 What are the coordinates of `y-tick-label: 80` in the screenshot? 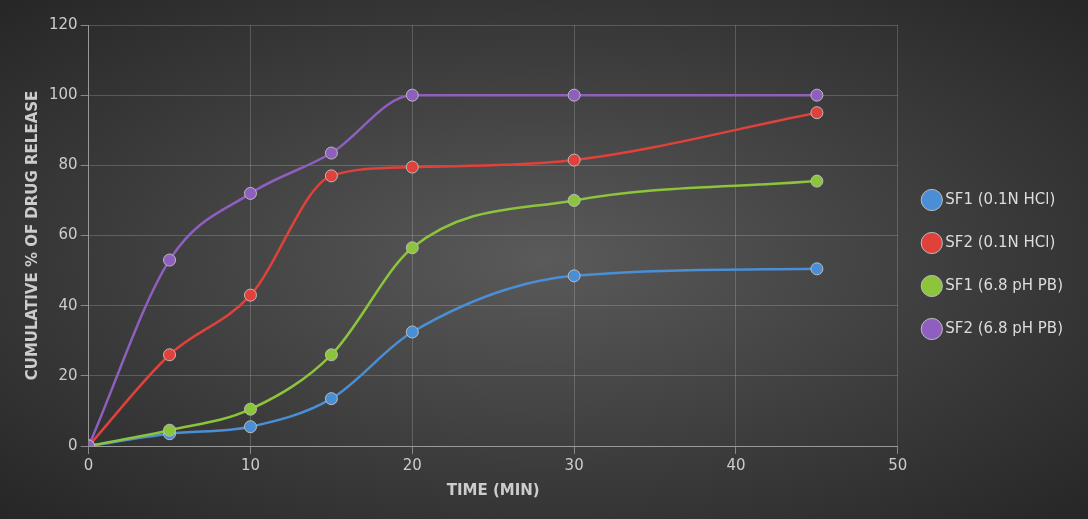 It's located at (68, 164).